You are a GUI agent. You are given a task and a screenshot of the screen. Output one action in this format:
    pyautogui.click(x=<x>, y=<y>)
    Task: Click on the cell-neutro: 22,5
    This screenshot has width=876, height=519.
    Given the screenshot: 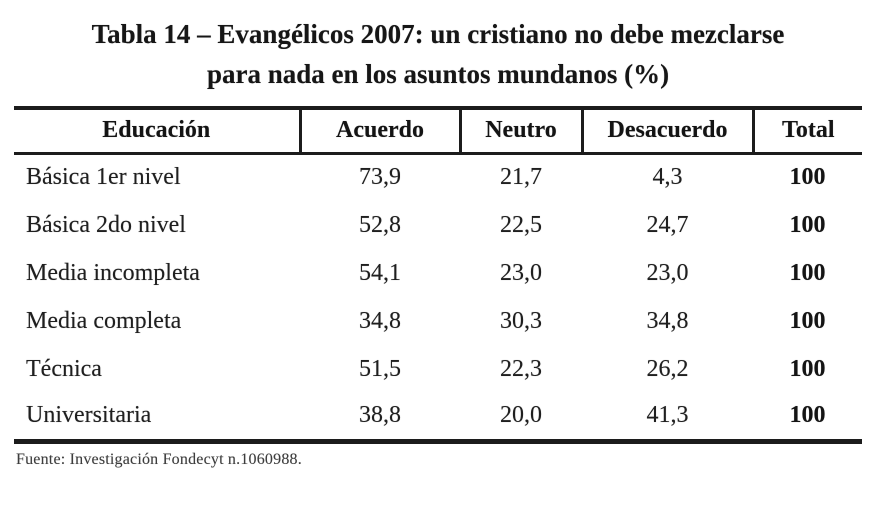 What is the action you would take?
    pyautogui.click(x=521, y=224)
    